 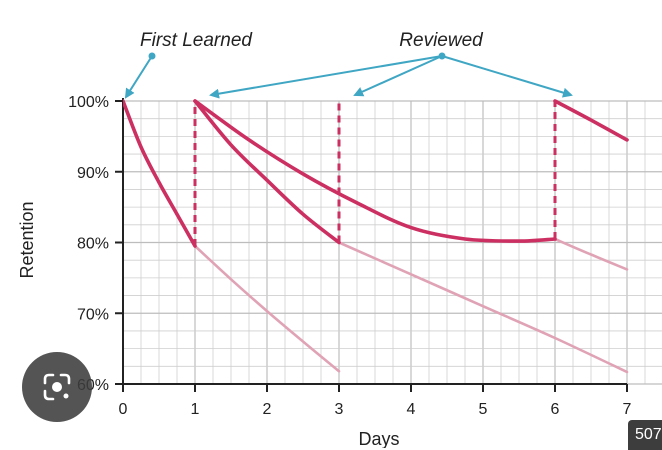 I want to click on annotation-arrows, so click(x=348, y=75).